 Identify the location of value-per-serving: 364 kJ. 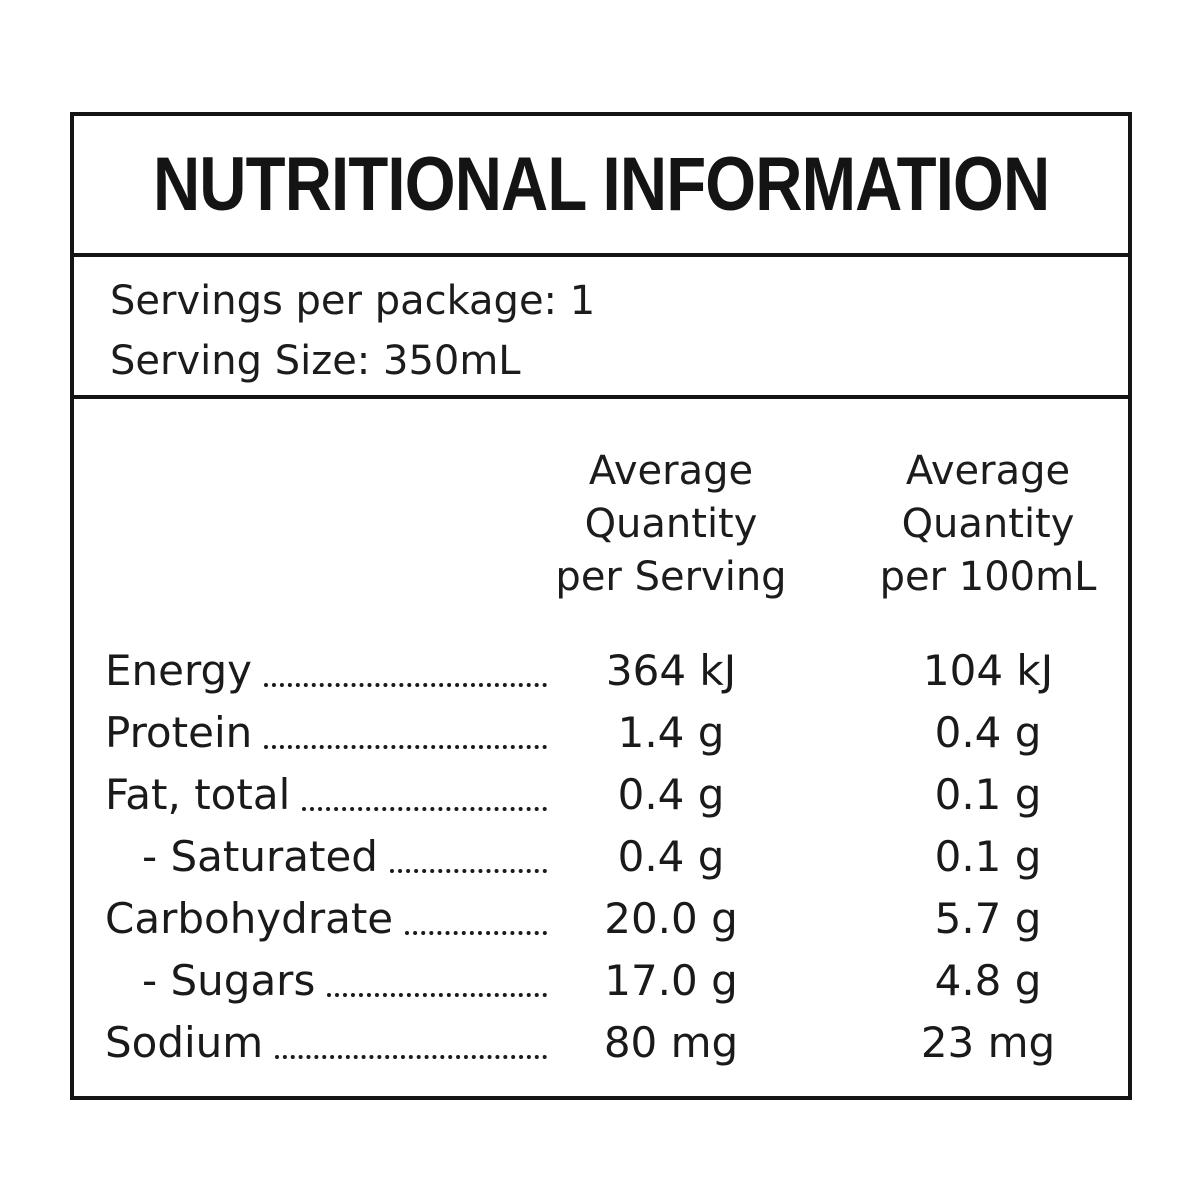
(671, 670).